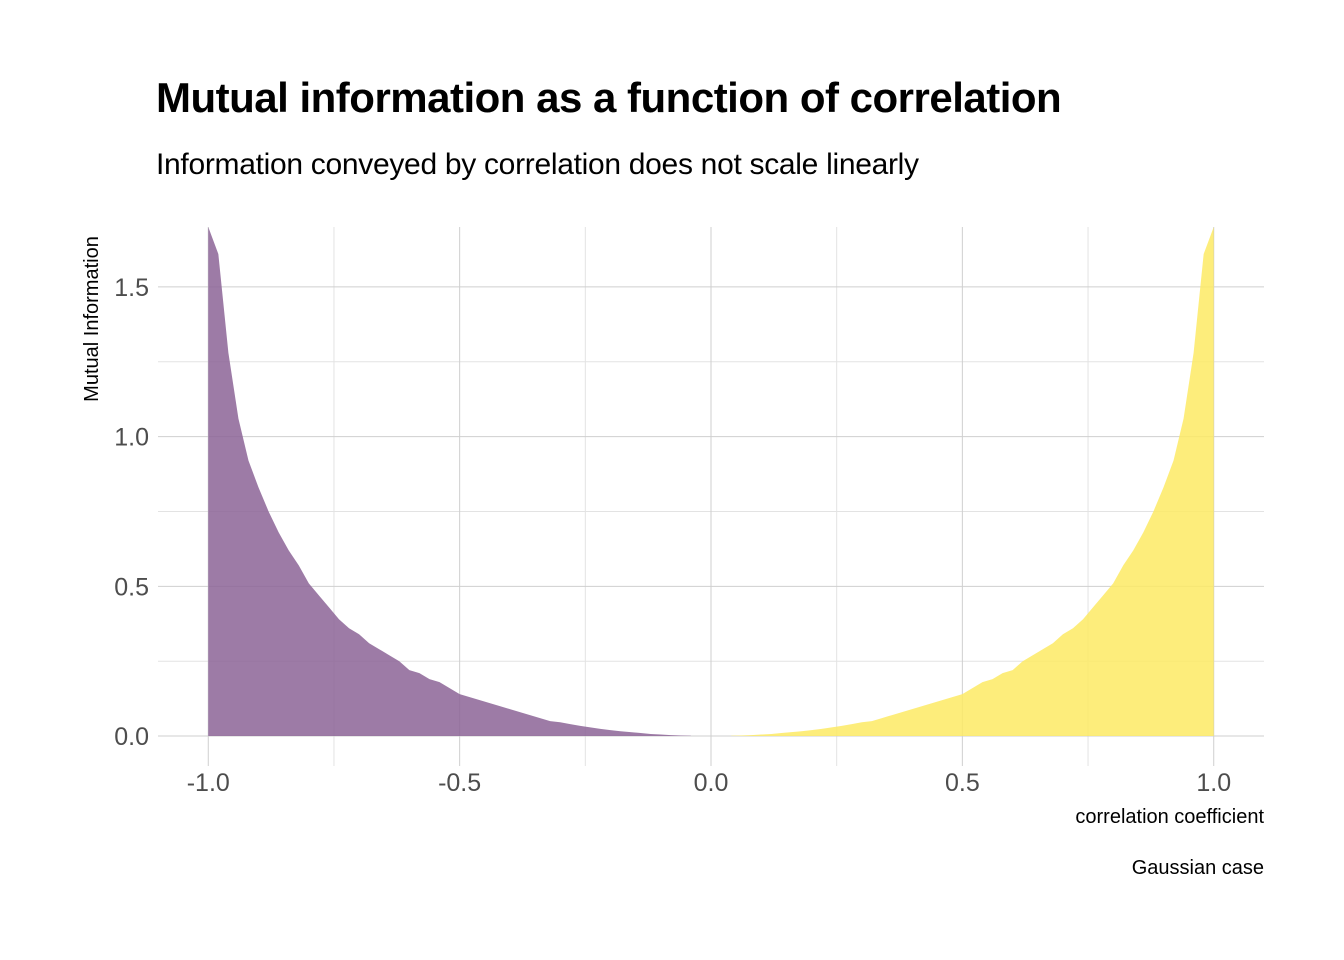 This screenshot has width=1344, height=960. Describe the element at coordinates (131, 512) in the screenshot. I see `y-tick-labels: 0.0 0.5 1.0 1.5` at that location.